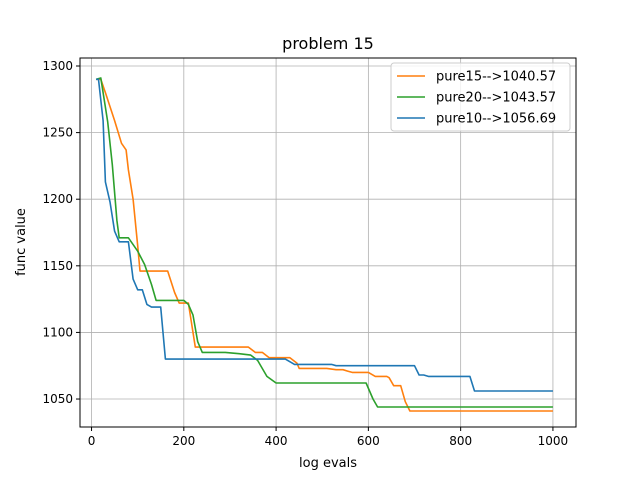 Image resolution: width=640 pixels, height=484 pixels. What do you see at coordinates (553, 441) in the screenshot?
I see `x-tick-label: 1000` at bounding box center [553, 441].